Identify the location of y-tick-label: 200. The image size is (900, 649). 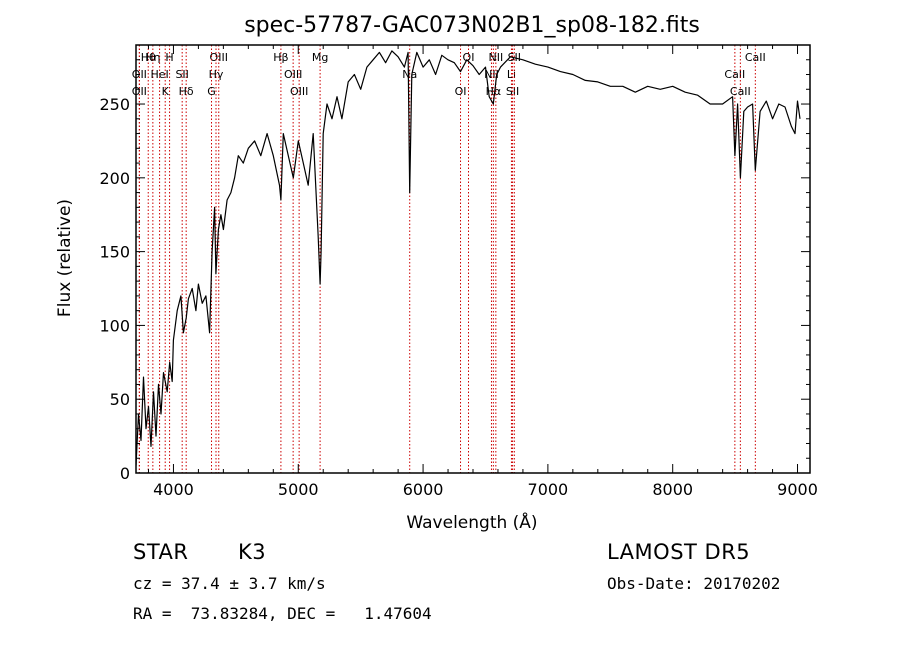
(114, 178).